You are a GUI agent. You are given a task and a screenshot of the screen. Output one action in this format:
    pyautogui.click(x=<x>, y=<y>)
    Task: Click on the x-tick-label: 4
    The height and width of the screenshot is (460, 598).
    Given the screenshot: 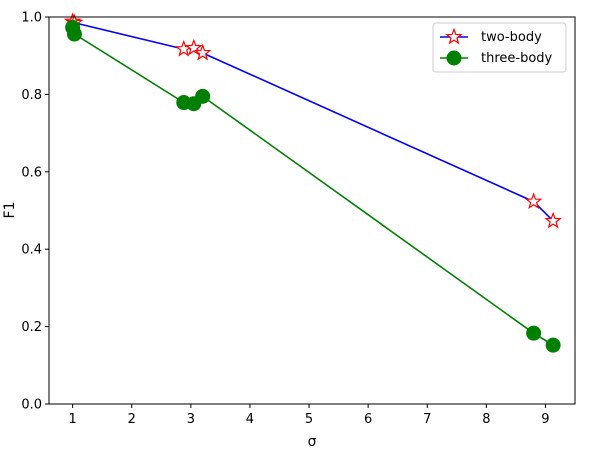 What is the action you would take?
    pyautogui.click(x=250, y=419)
    